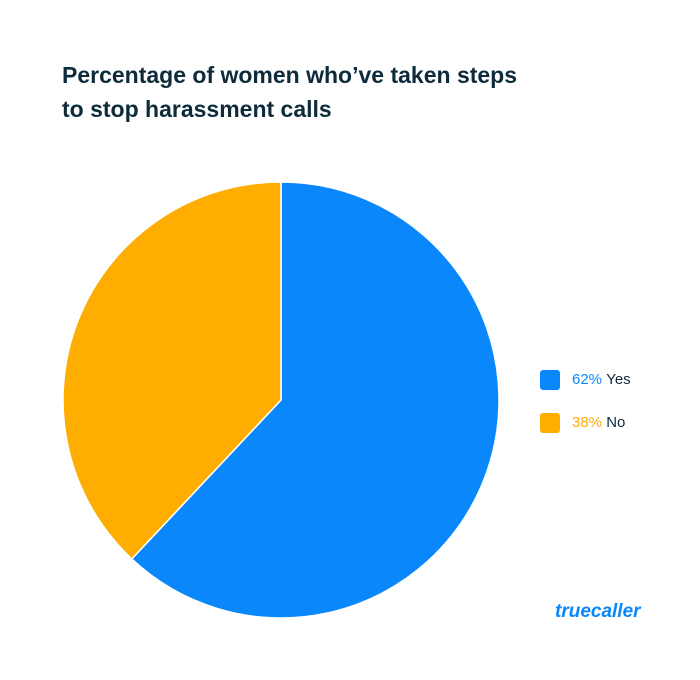 This screenshot has height=680, width=700. What do you see at coordinates (598, 611) in the screenshot?
I see `brand-logo: truecaller` at bounding box center [598, 611].